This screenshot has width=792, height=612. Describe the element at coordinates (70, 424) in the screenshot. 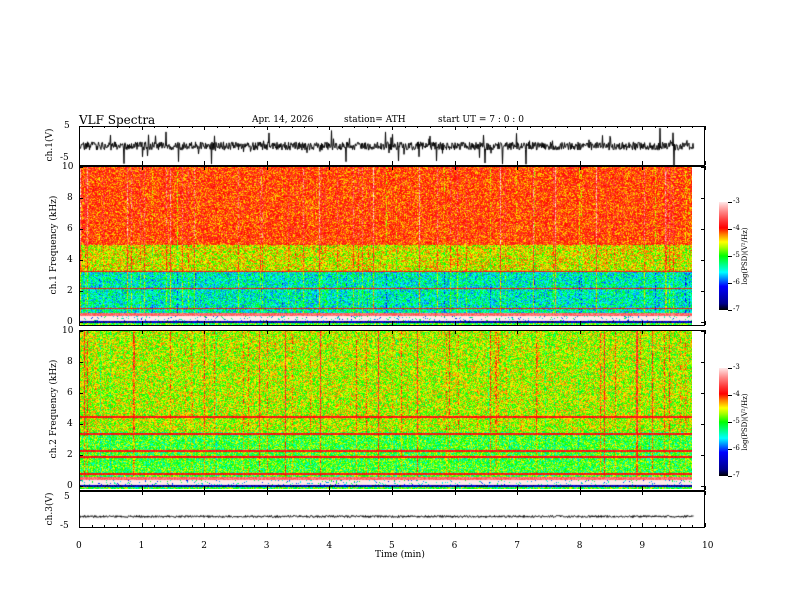

I see `y-tick-label: 4` at that location.